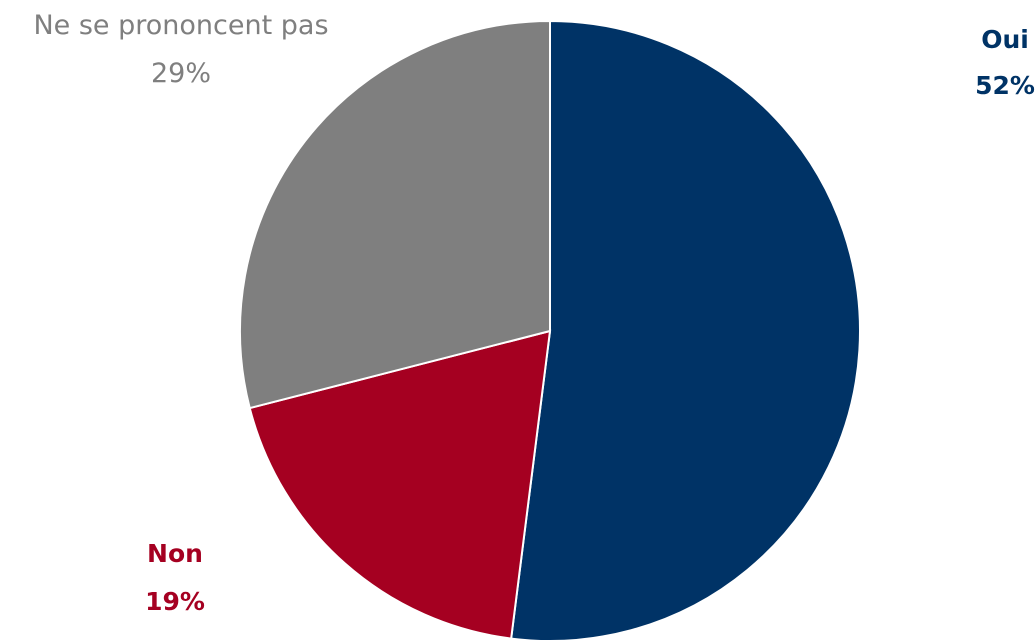  I want to click on slice-value-ne-se-prononcent-pas: 29%, so click(181, 73).